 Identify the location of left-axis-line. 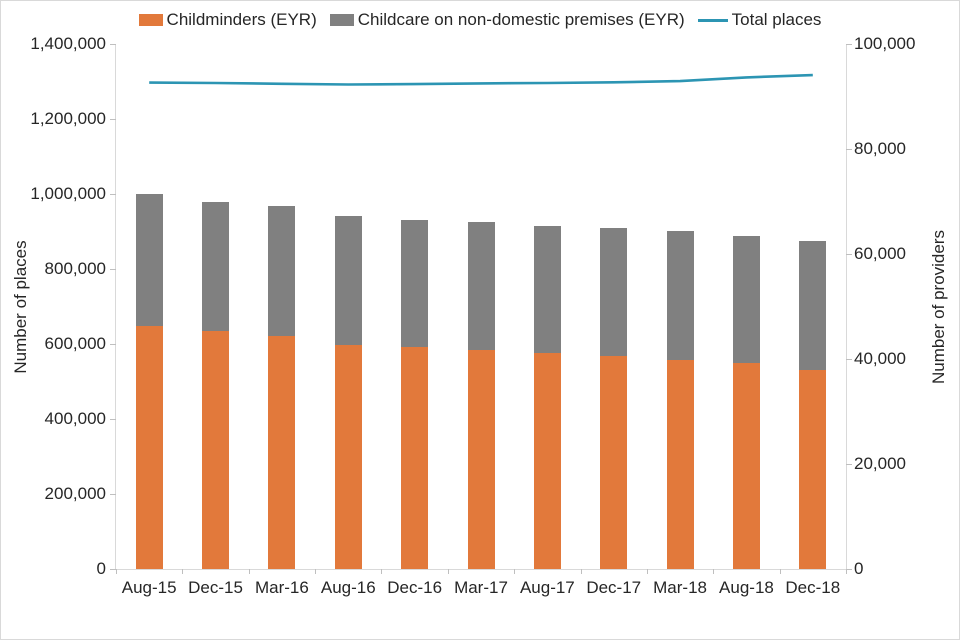
(115, 307).